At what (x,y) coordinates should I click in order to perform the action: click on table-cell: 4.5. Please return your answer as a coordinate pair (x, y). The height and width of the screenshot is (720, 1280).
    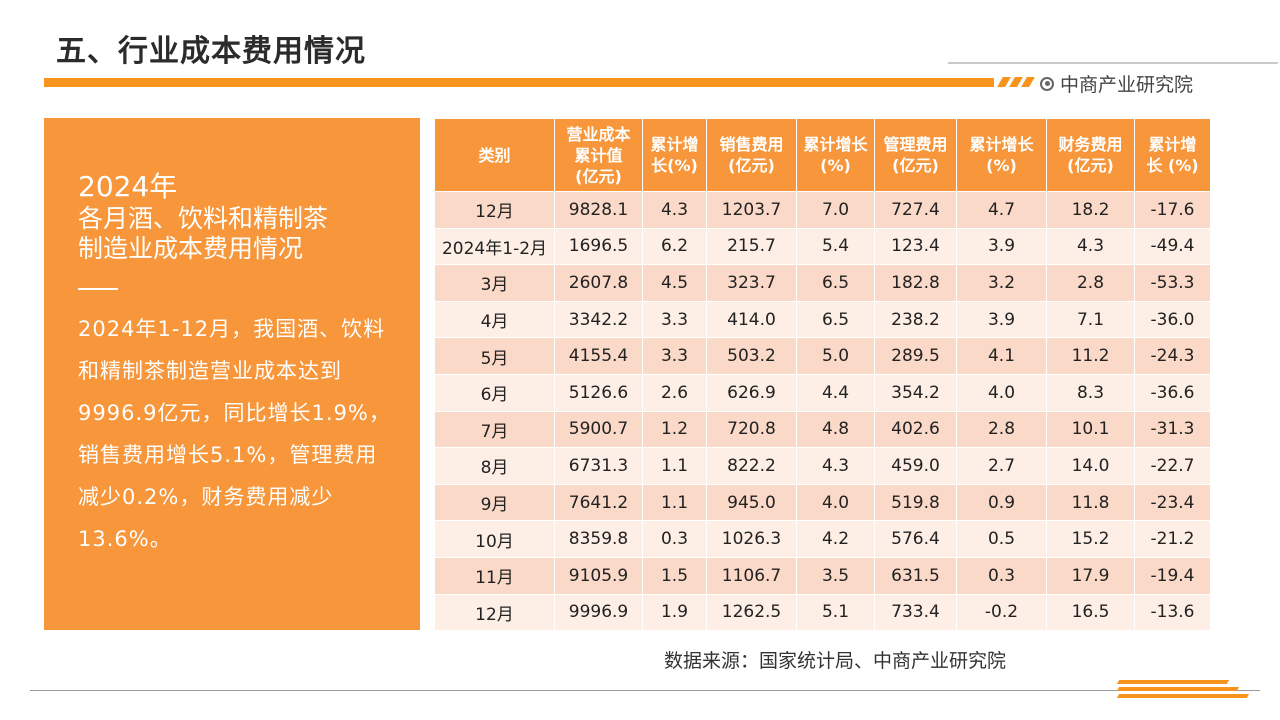
    Looking at the image, I should click on (674, 283).